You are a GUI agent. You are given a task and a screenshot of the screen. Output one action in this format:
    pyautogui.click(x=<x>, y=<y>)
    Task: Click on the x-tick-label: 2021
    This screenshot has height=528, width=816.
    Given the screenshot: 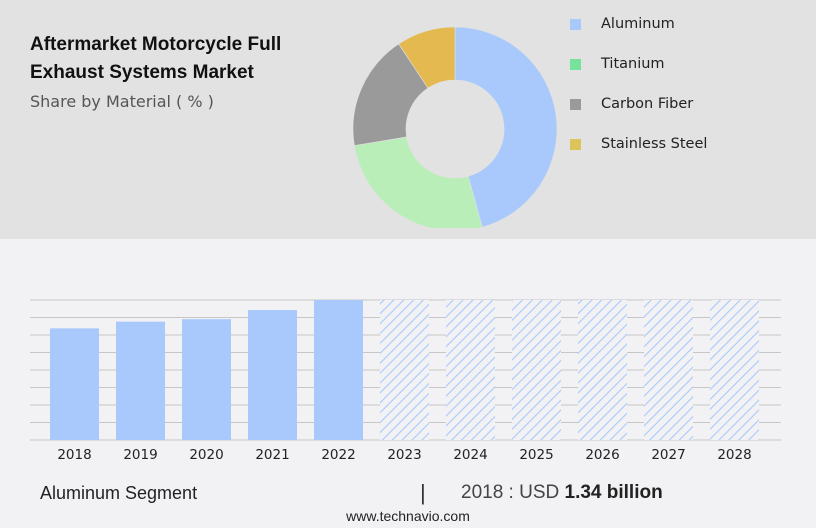 What is the action you would take?
    pyautogui.click(x=272, y=455)
    